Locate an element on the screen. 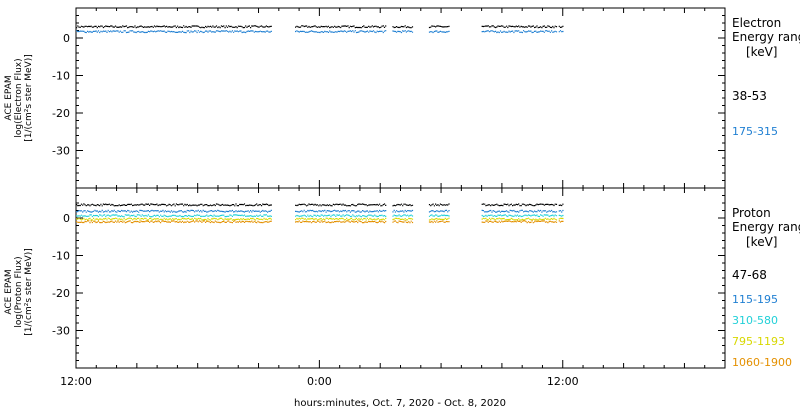 Image resolution: width=800 pixels, height=410 pixels. proton-legend-title: Proton is located at coordinates (751, 213).